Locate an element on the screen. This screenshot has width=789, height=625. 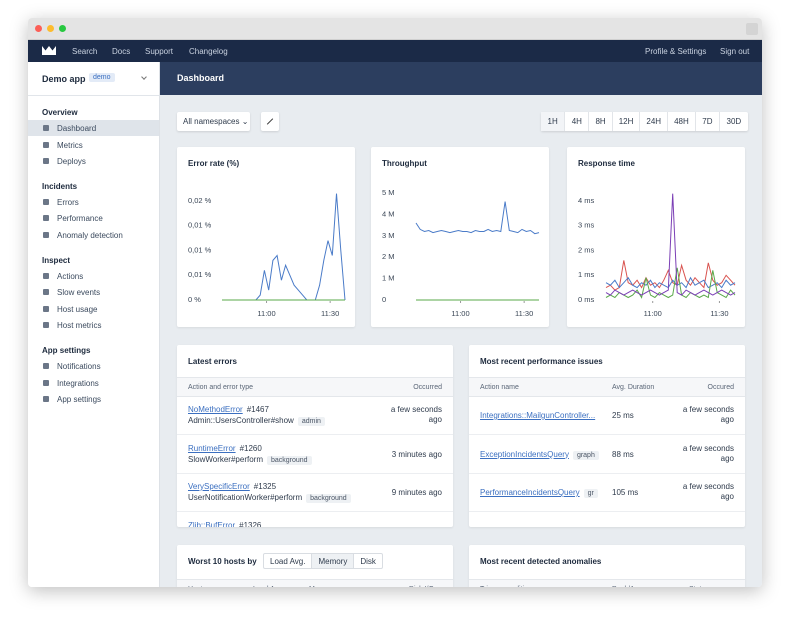
section-title: Incidents is located at coordinates (60, 186).